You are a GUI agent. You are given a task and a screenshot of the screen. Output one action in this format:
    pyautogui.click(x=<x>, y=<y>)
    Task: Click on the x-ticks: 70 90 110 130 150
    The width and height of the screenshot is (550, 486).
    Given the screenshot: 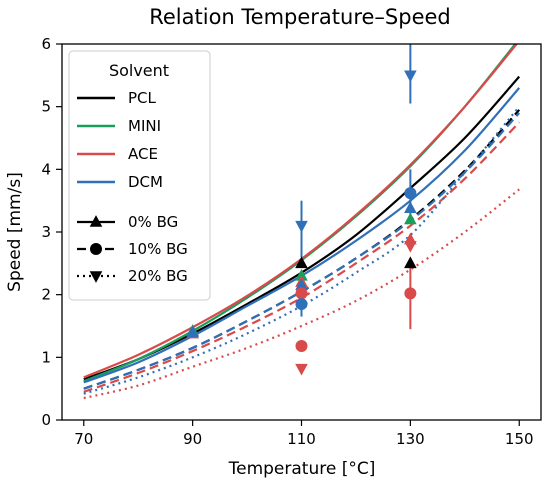 What is the action you would take?
    pyautogui.click(x=304, y=434)
    